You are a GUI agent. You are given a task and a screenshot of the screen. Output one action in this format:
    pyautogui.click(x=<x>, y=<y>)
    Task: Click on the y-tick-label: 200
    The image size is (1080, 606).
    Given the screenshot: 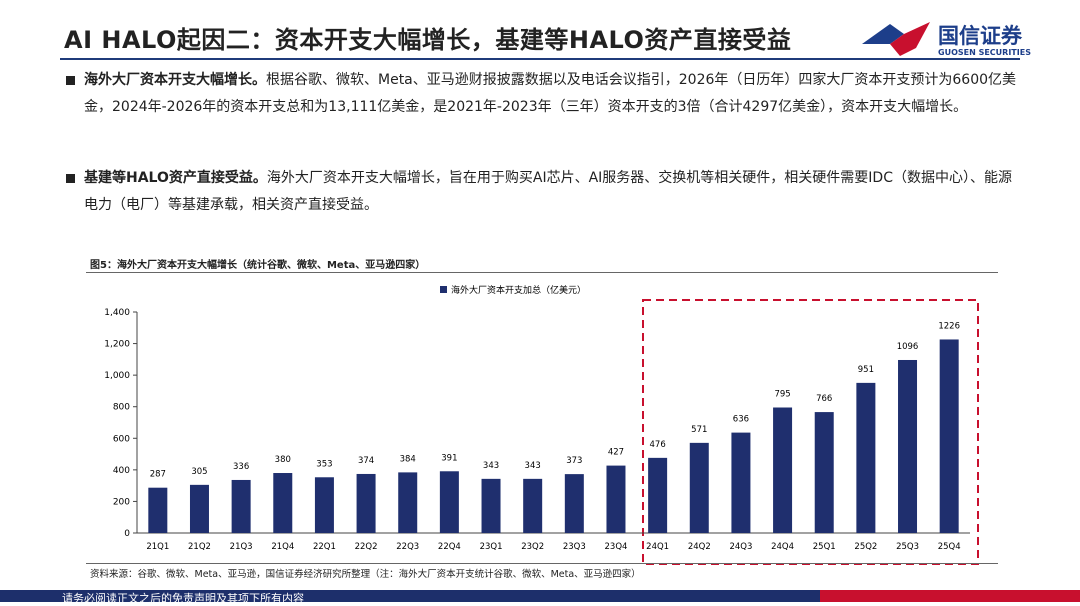 What is the action you would take?
    pyautogui.click(x=121, y=502)
    